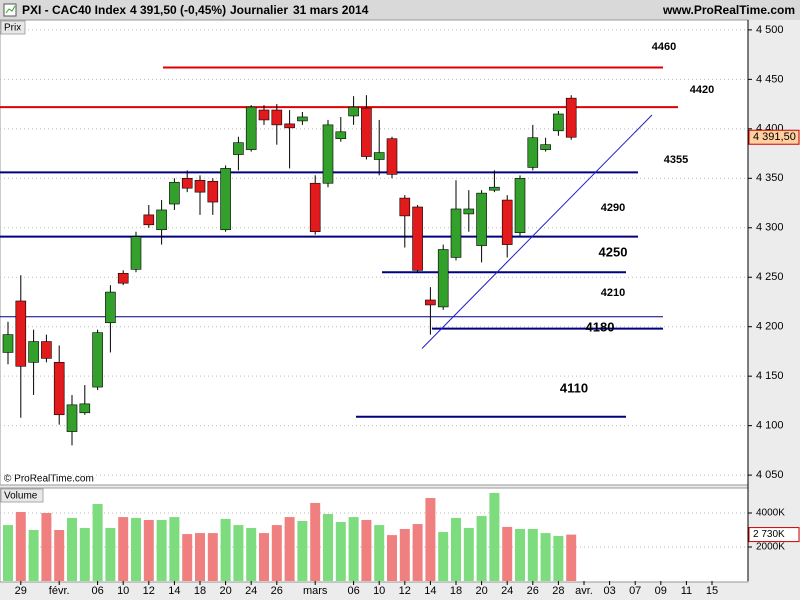 Image resolution: width=800 pixels, height=600 pixels. I want to click on x-tick-label: 18, so click(456, 591).